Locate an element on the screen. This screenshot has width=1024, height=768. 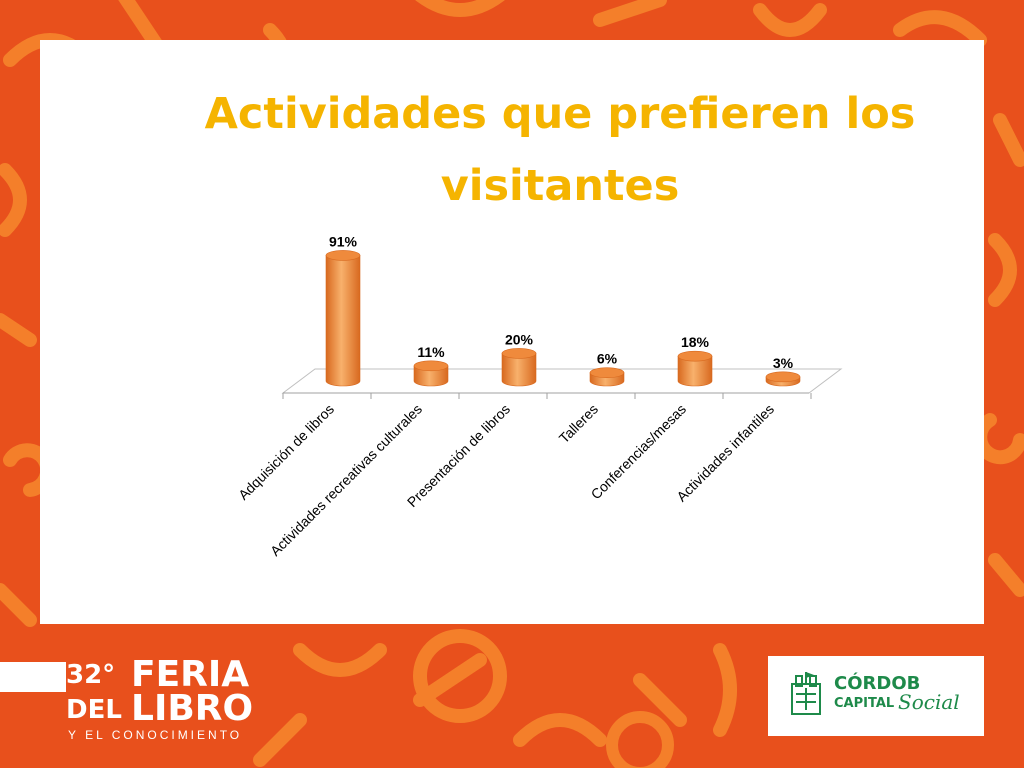
logo-cordoba-line2: CAPITAL is located at coordinates (864, 703).